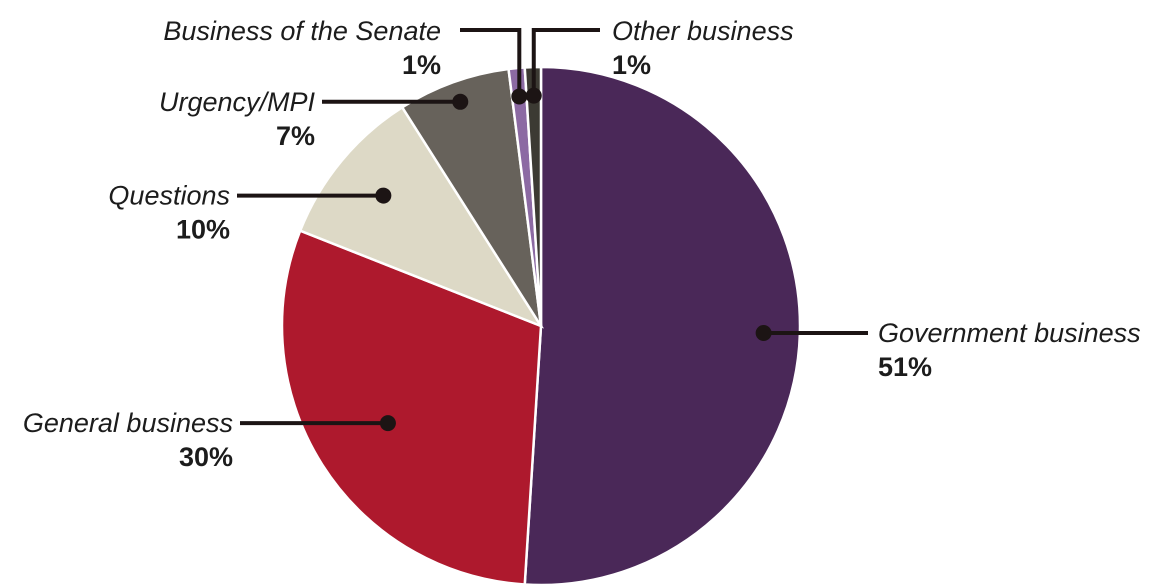 The image size is (1171, 584). Describe the element at coordinates (703, 31) in the screenshot. I see `slice-label-other-business: Other business` at that location.